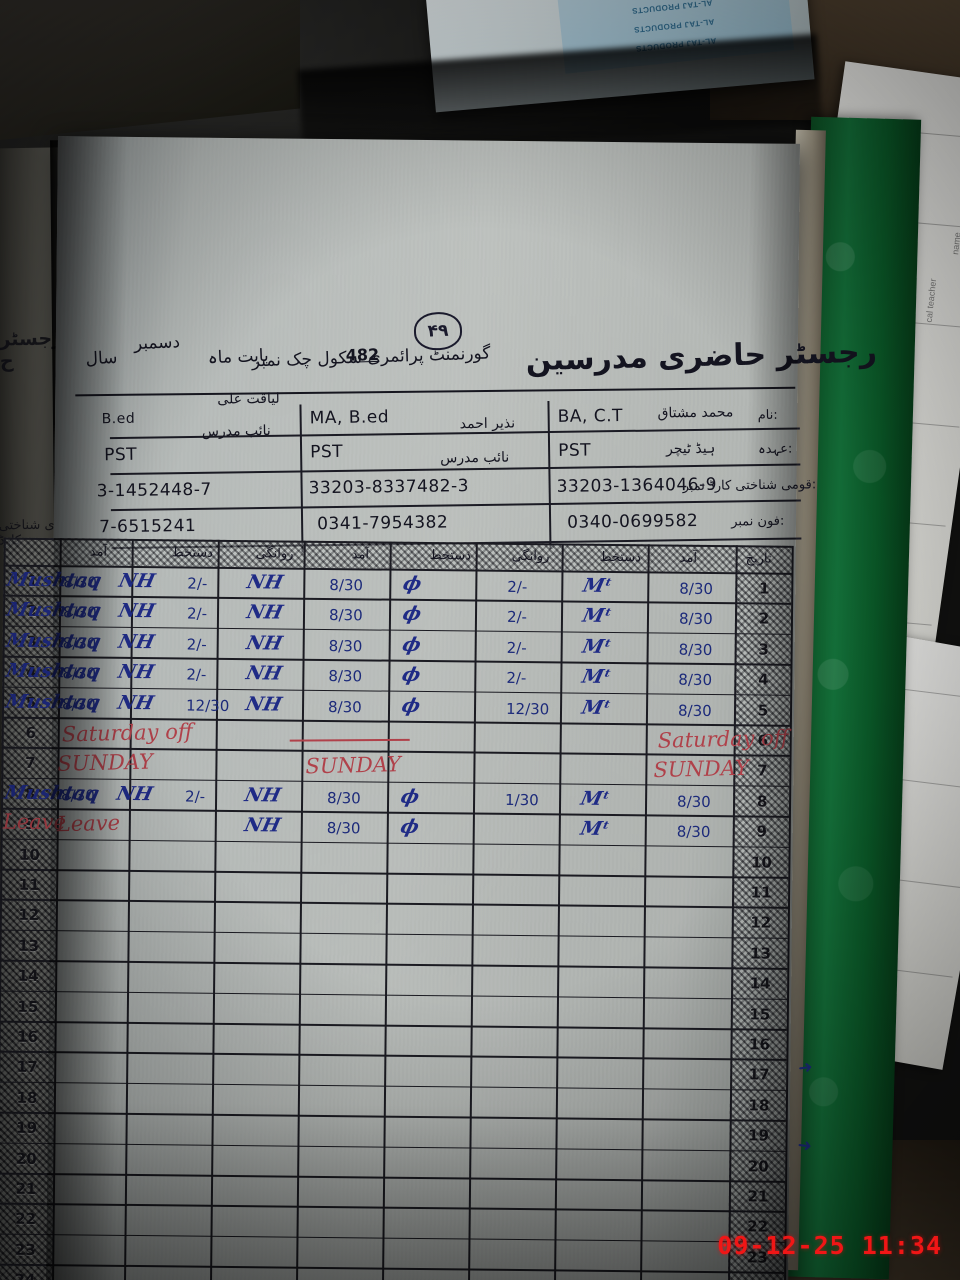 This screenshot has width=960, height=1280. What do you see at coordinates (29, 915) in the screenshot?
I see `date-cell-left: 12` at bounding box center [29, 915].